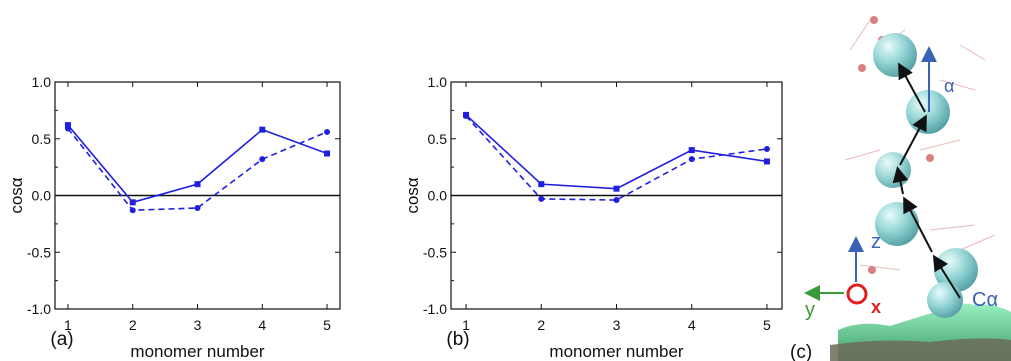 This screenshot has width=1011, height=361. What do you see at coordinates (926, 180) in the screenshot?
I see `backbone-vectors` at bounding box center [926, 180].